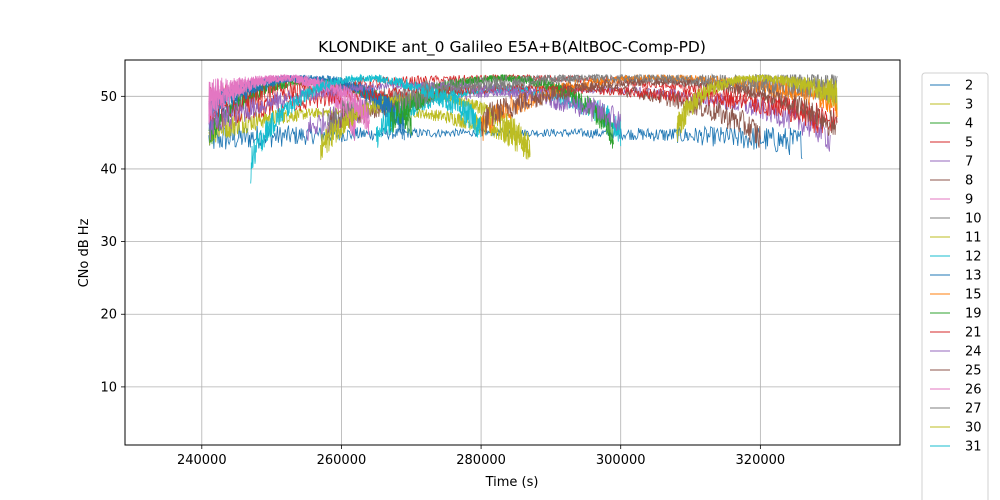 This screenshot has height=500, width=1000. What do you see at coordinates (969, 200) in the screenshot?
I see `legend-label: 9` at bounding box center [969, 200].